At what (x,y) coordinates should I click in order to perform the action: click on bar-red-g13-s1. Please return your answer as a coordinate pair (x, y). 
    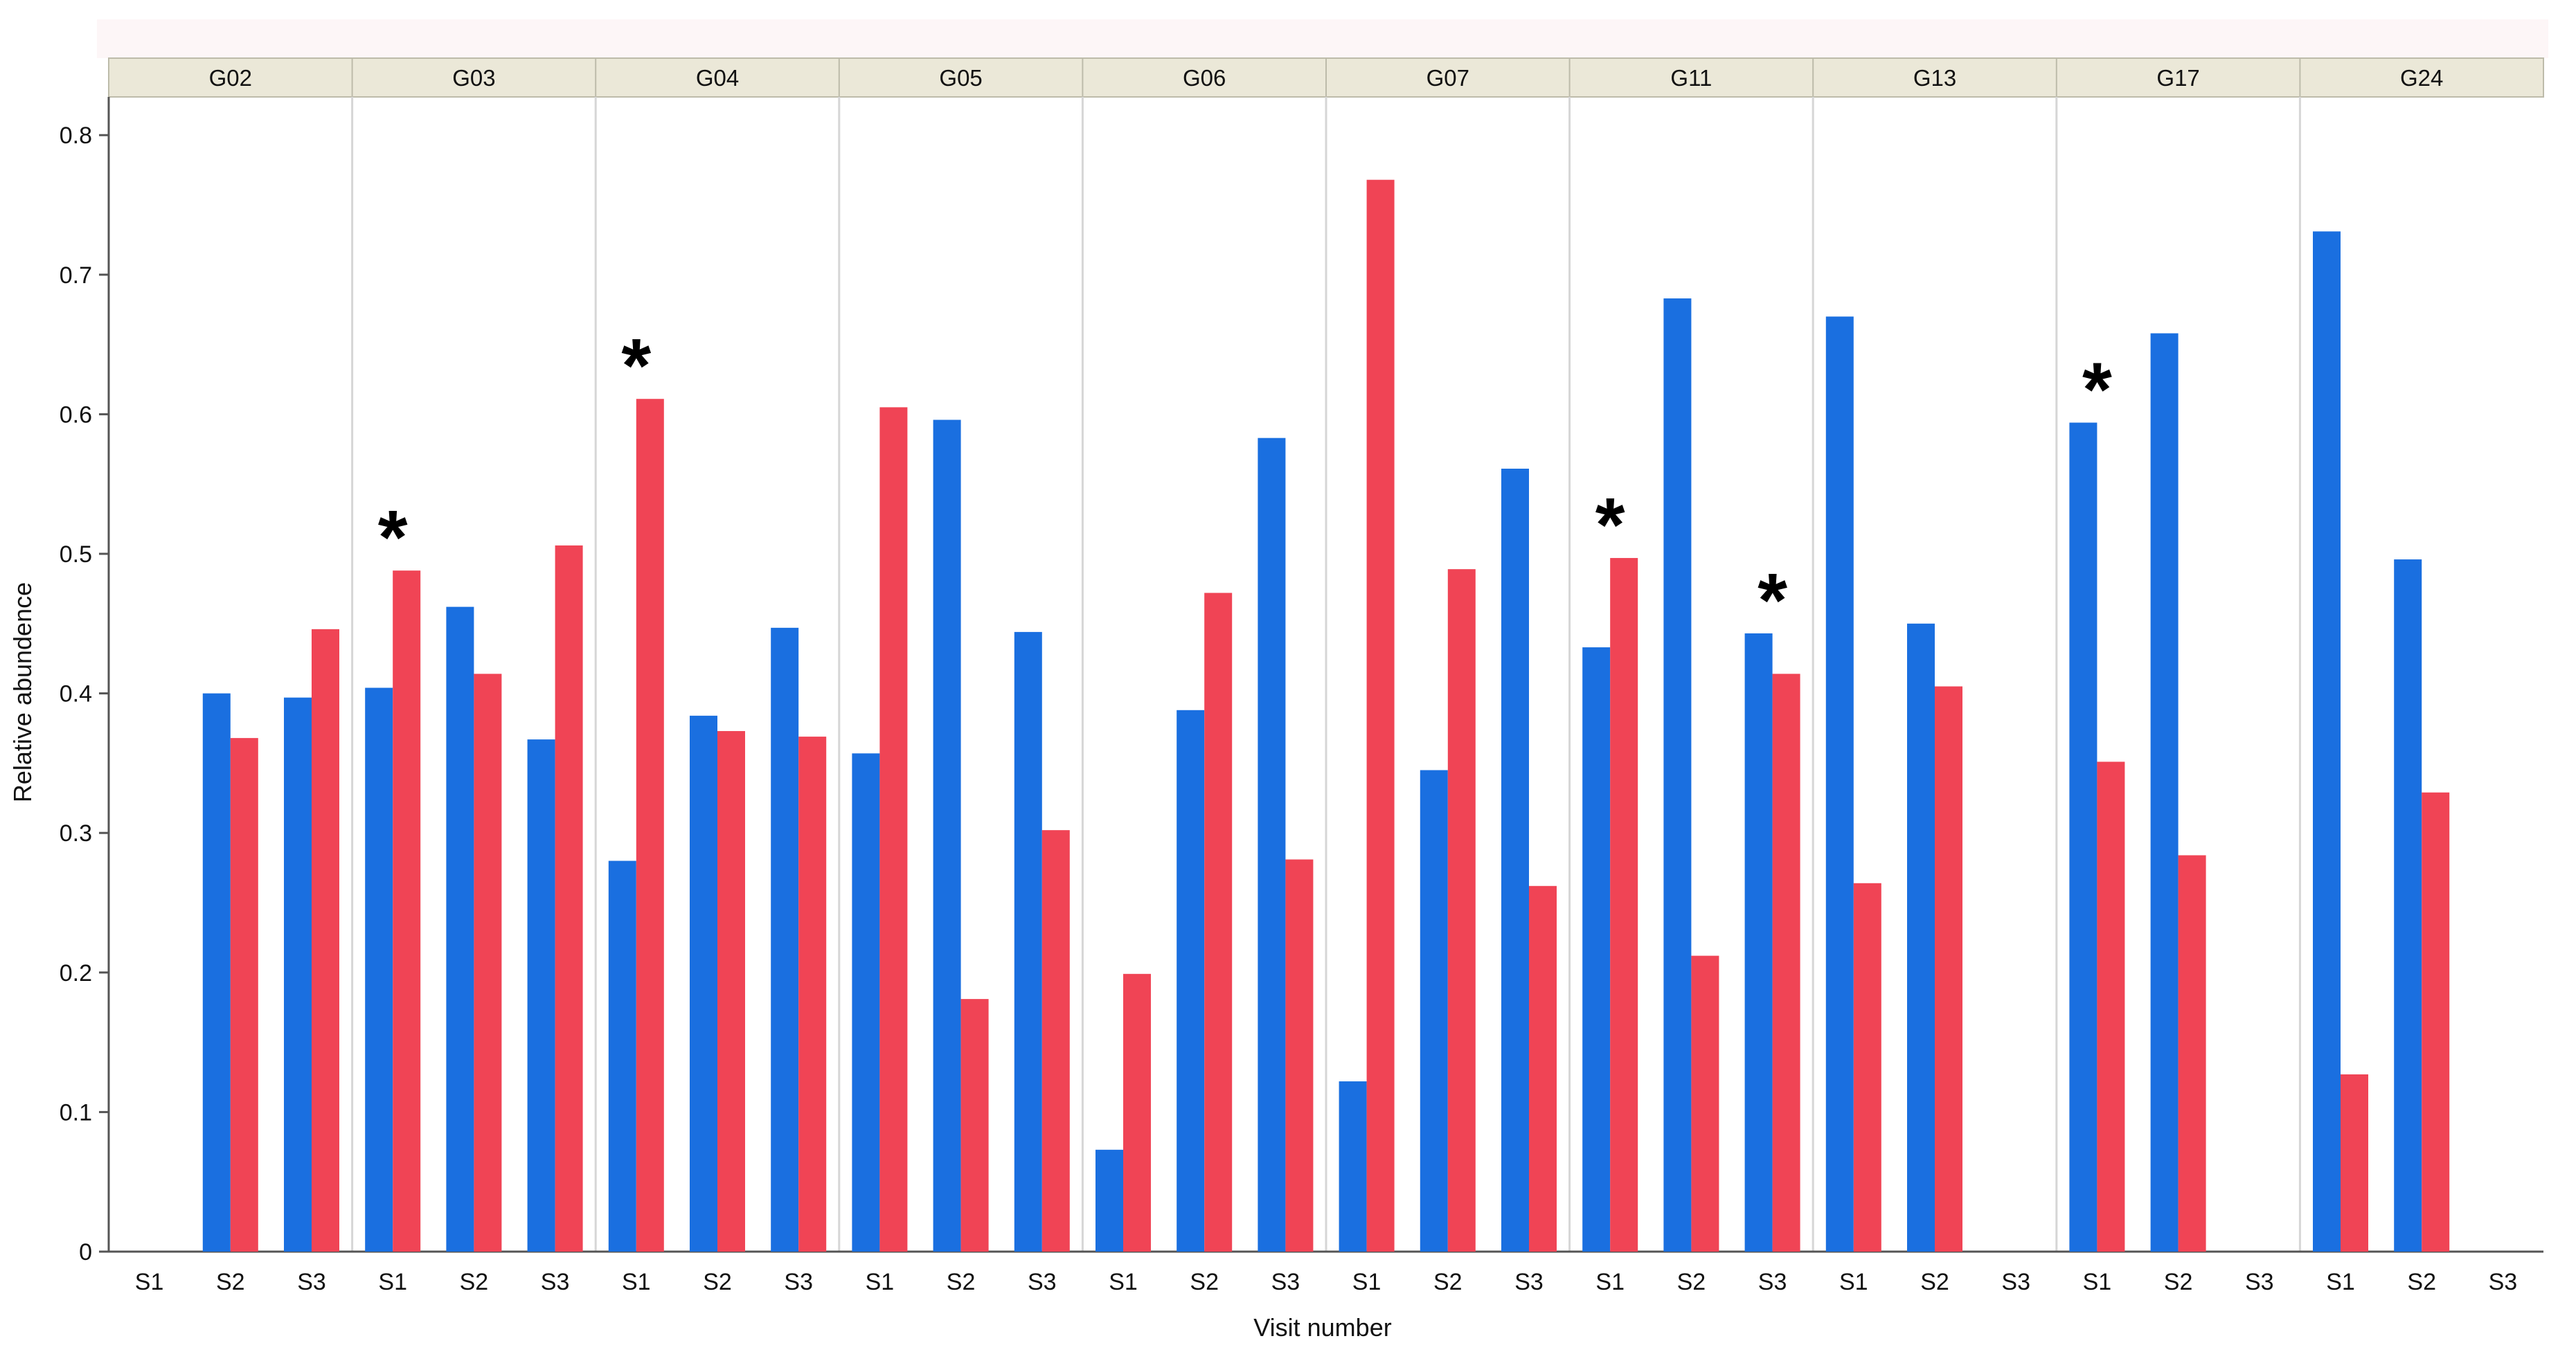
    Looking at the image, I should click on (1867, 1067).